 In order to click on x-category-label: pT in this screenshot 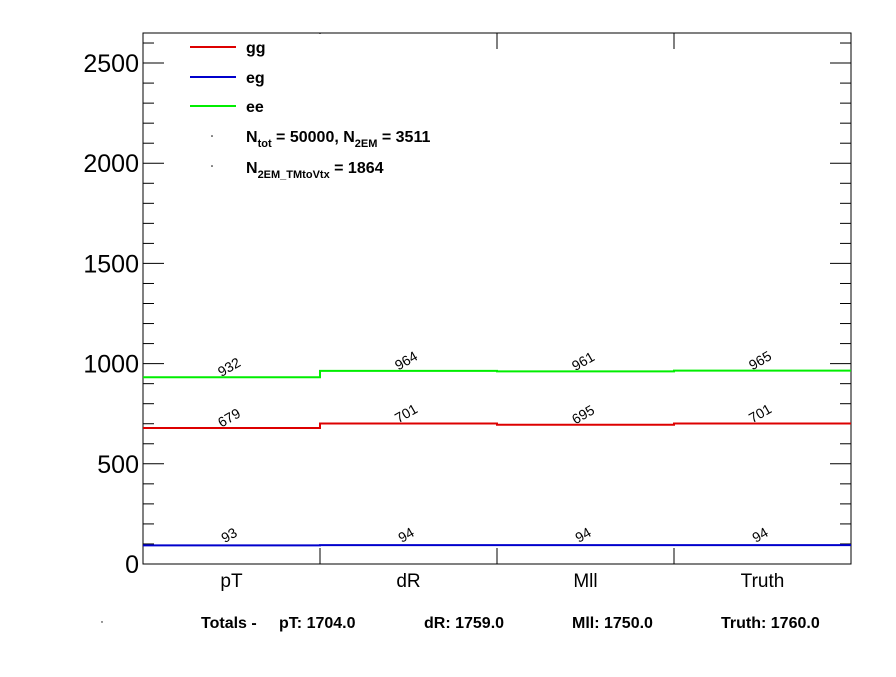, I will do `click(231, 581)`.